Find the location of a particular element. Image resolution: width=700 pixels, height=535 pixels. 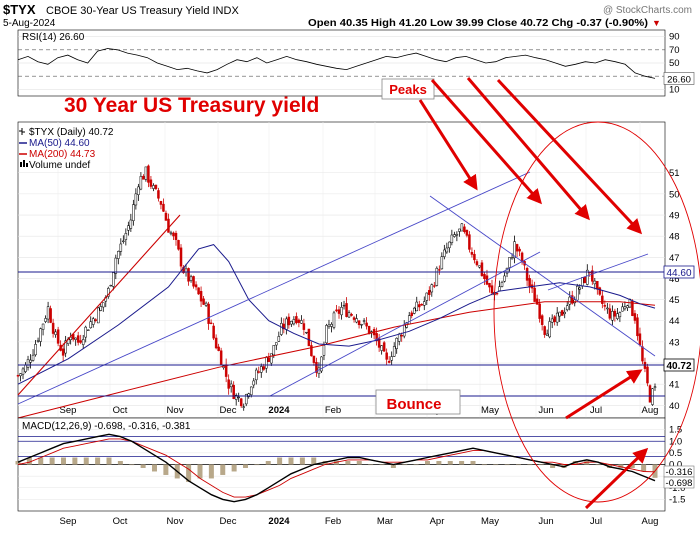

macd-x-label: Aug is located at coordinates (650, 521).